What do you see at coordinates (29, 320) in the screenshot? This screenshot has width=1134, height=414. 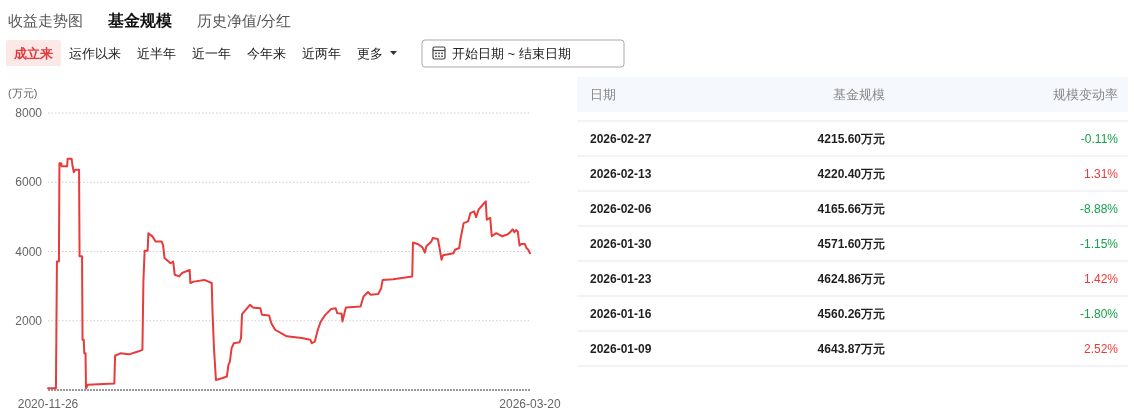 I see `y-tick-label: 2000` at bounding box center [29, 320].